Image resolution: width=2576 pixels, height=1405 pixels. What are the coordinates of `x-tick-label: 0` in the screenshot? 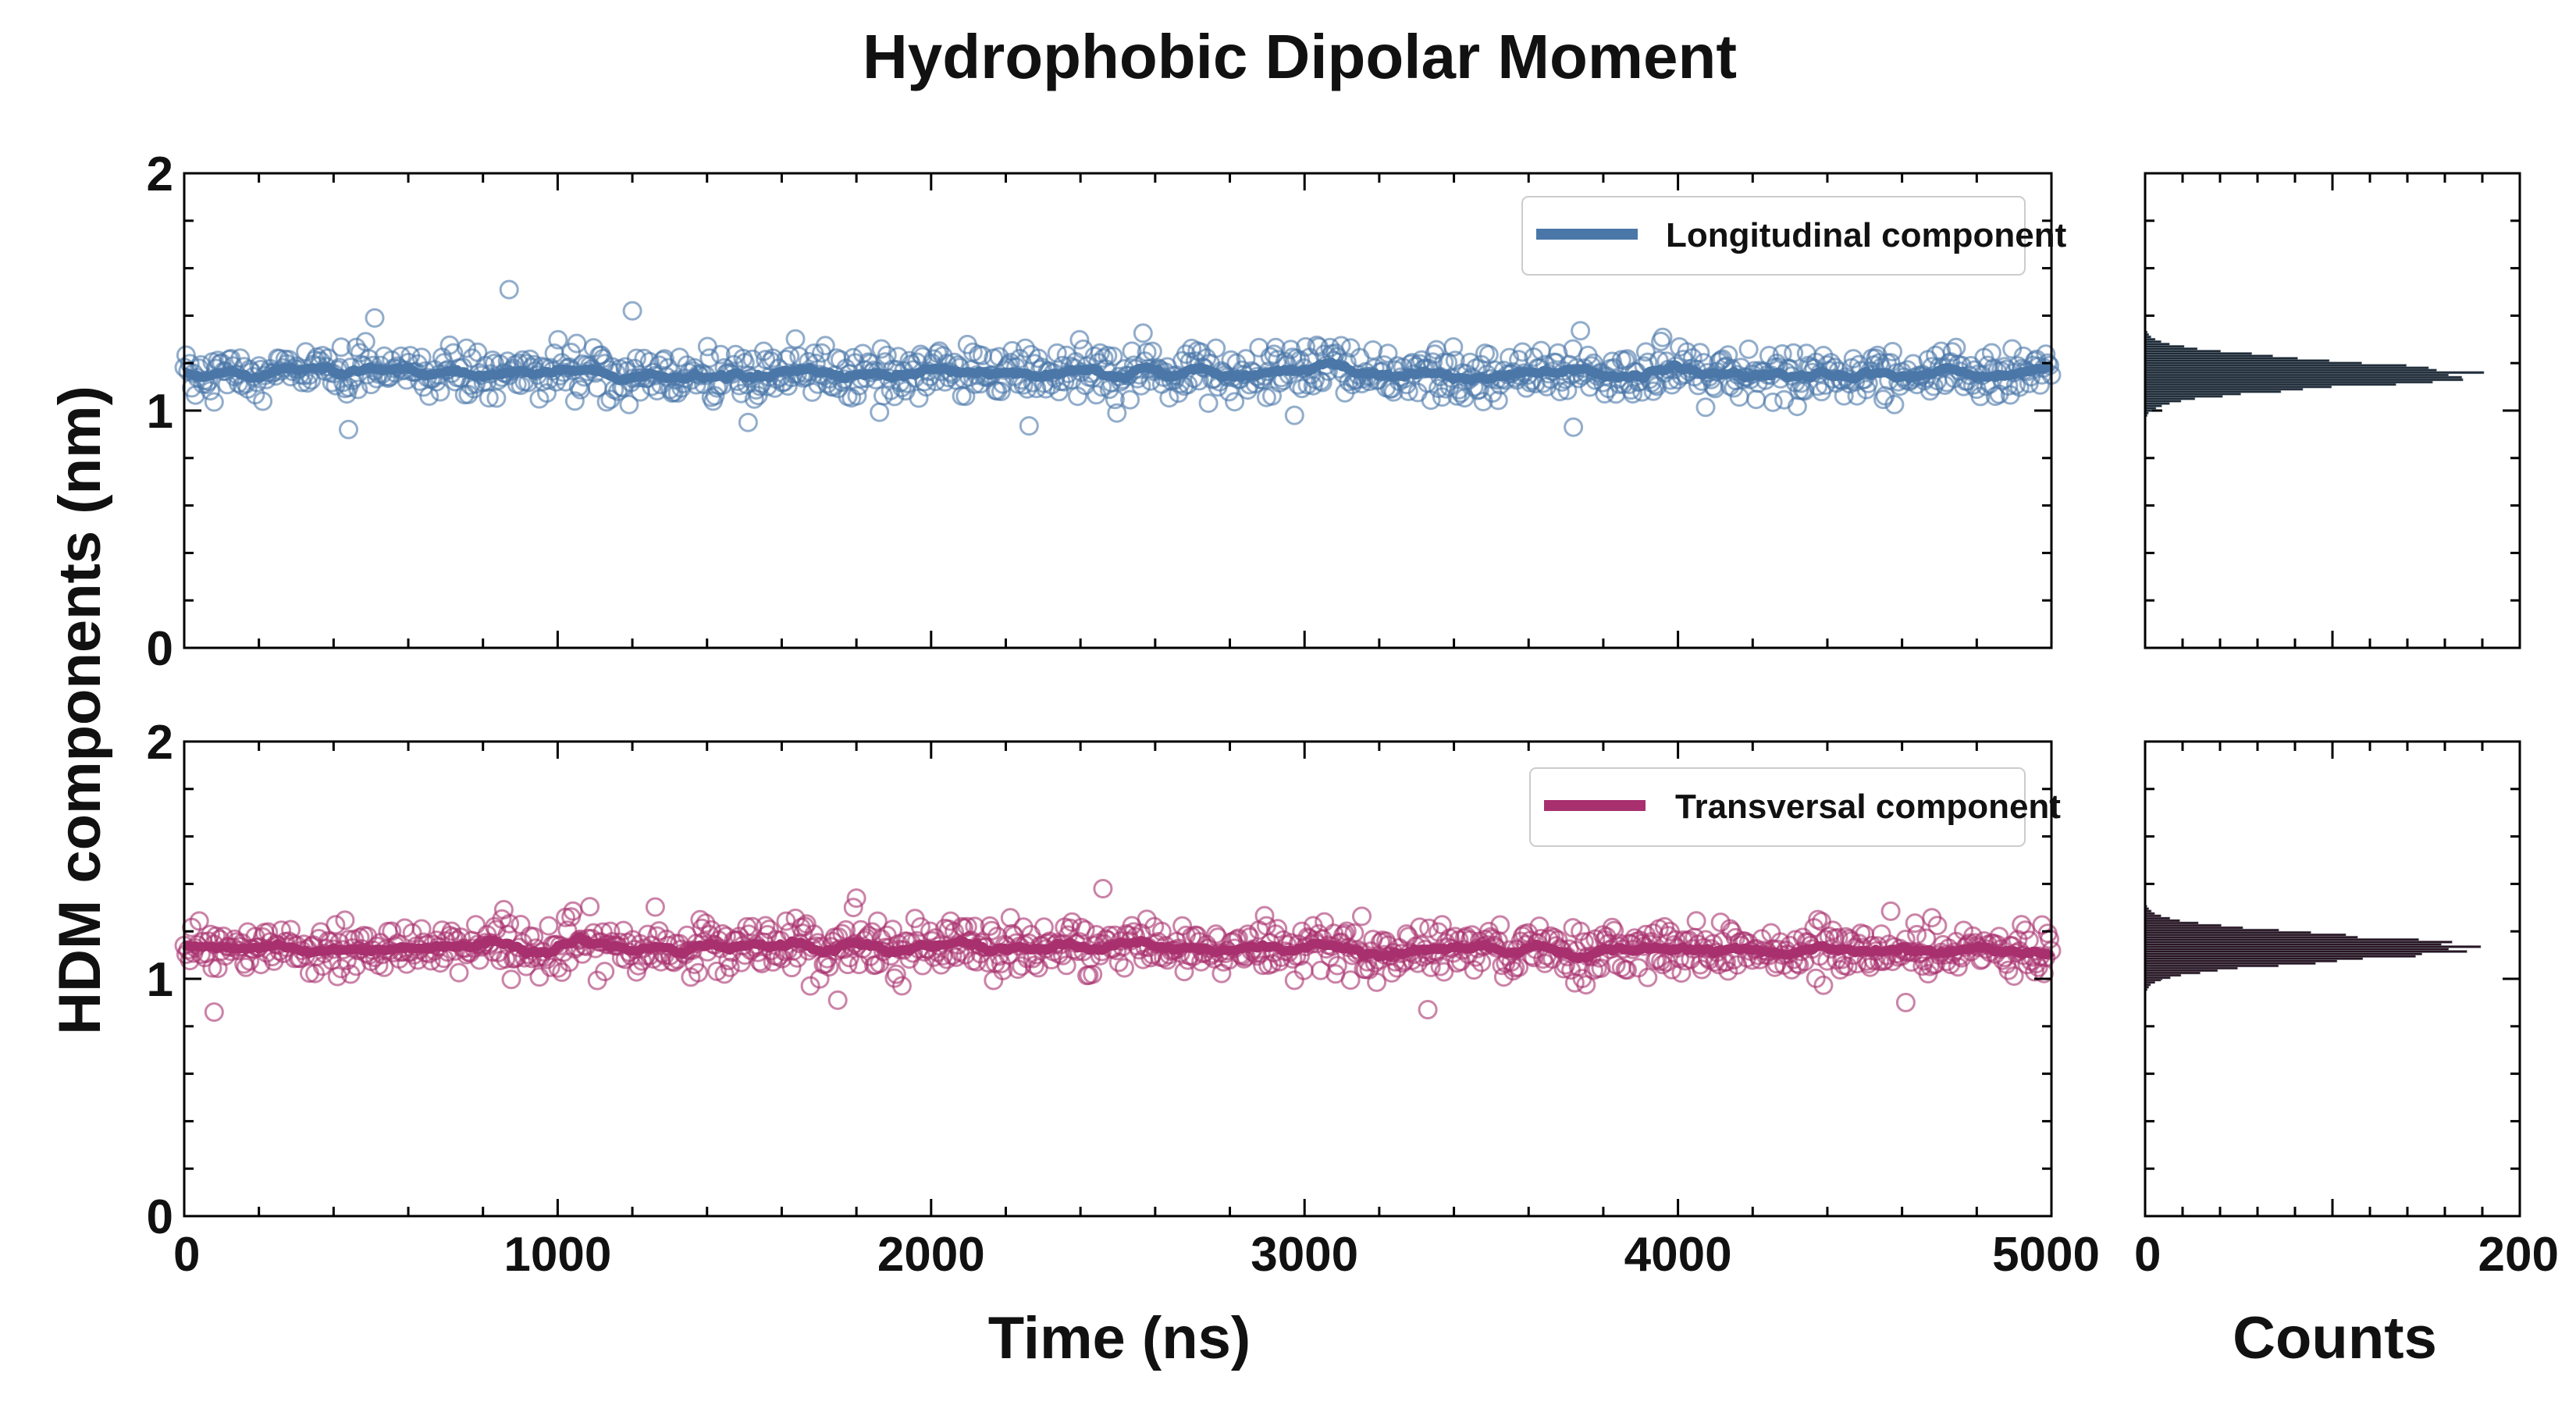 It's located at (186, 1255).